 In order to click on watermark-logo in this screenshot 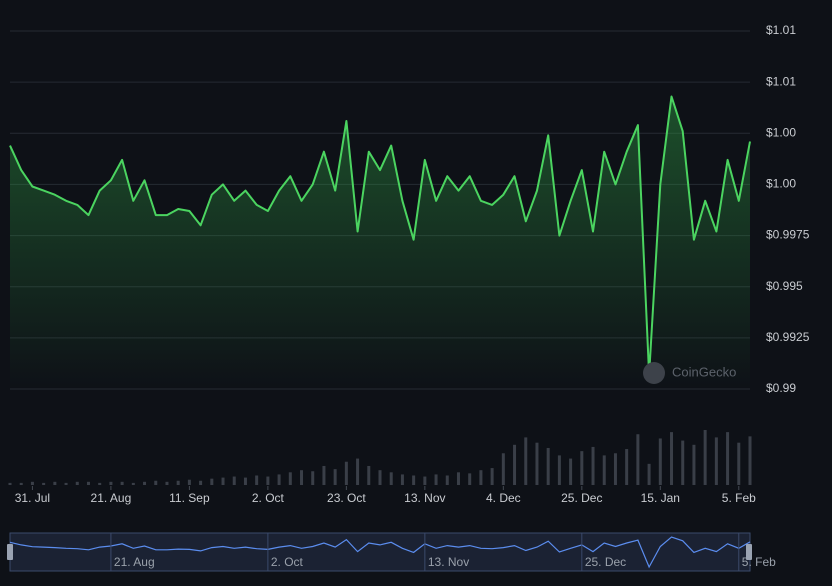, I will do `click(654, 373)`.